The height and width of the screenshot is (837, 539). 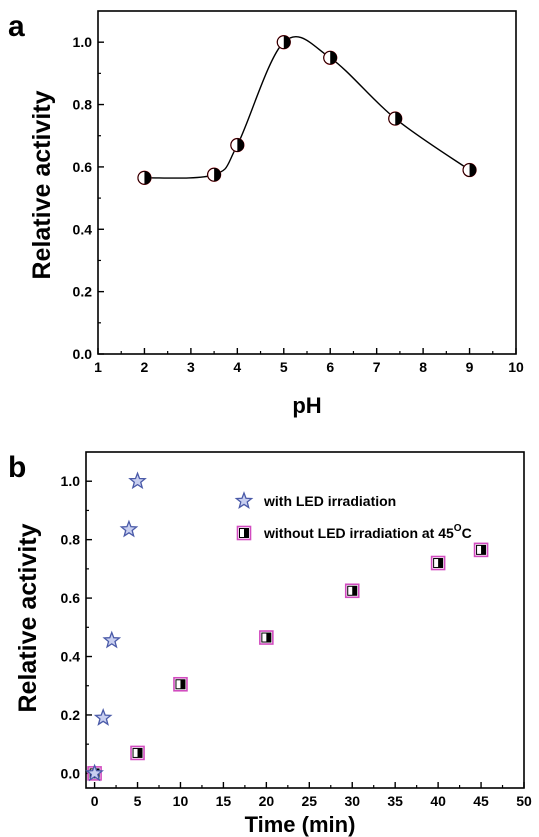 What do you see at coordinates (95, 801) in the screenshot?
I see `panel-b-x-tick-label: 0` at bounding box center [95, 801].